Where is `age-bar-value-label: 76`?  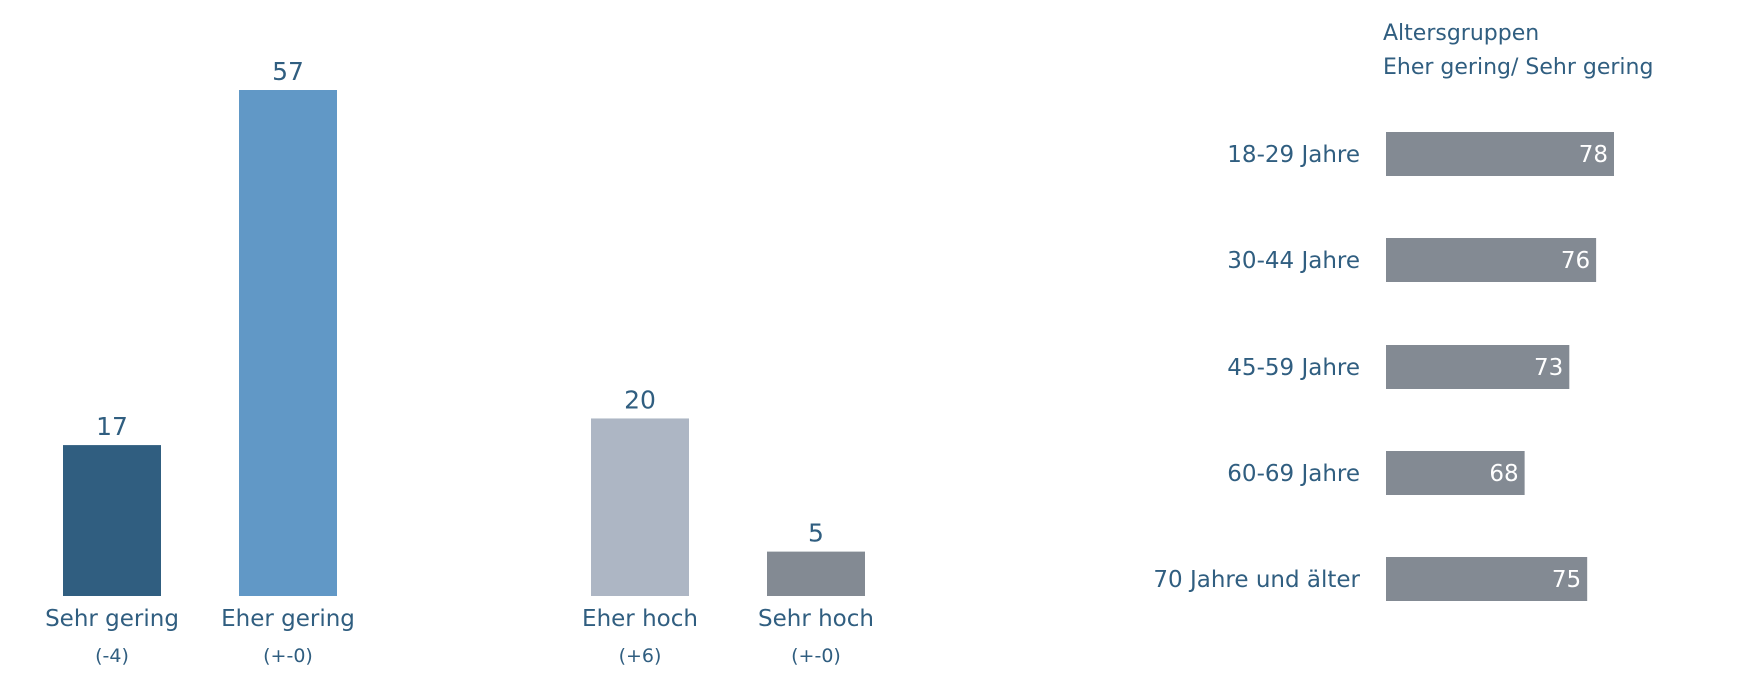
age-bar-value-label: 76 is located at coordinates (1575, 261).